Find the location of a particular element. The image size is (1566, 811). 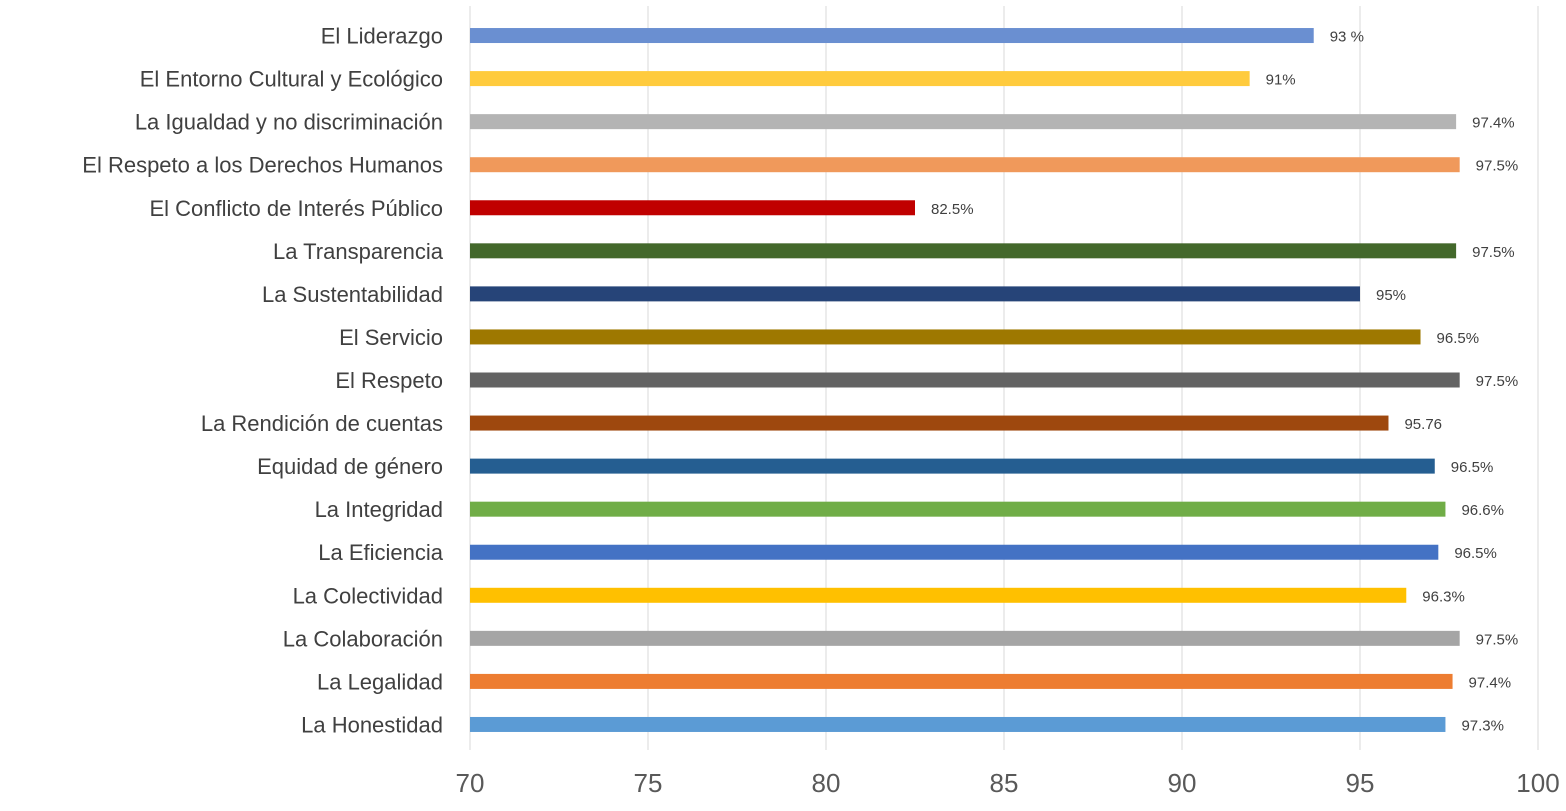

category-label: El Liderazgo is located at coordinates (382, 36).